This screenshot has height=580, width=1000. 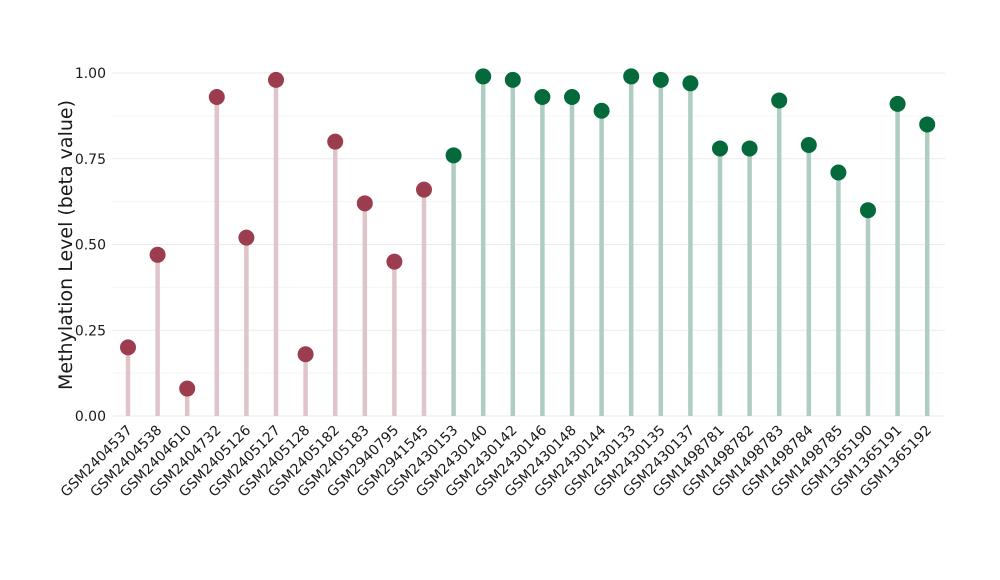 I want to click on point-GSM2405127, so click(x=276, y=79).